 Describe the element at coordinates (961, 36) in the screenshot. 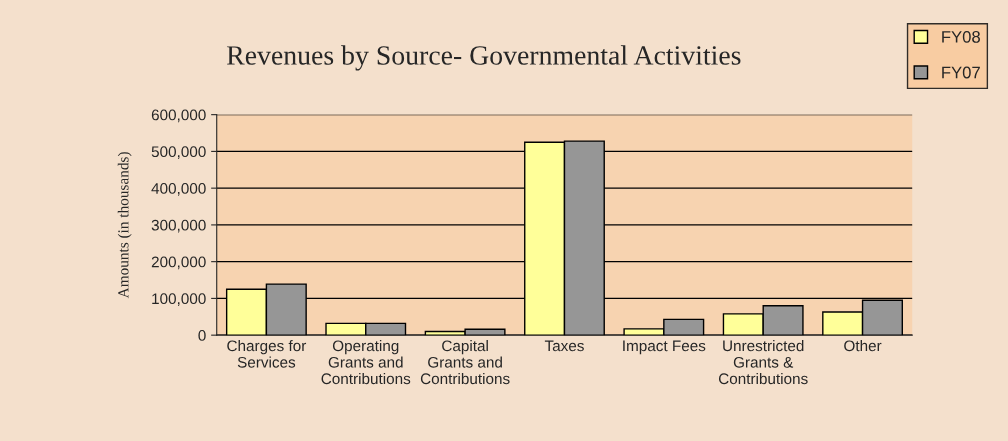

I see `legend-label: FY08` at that location.